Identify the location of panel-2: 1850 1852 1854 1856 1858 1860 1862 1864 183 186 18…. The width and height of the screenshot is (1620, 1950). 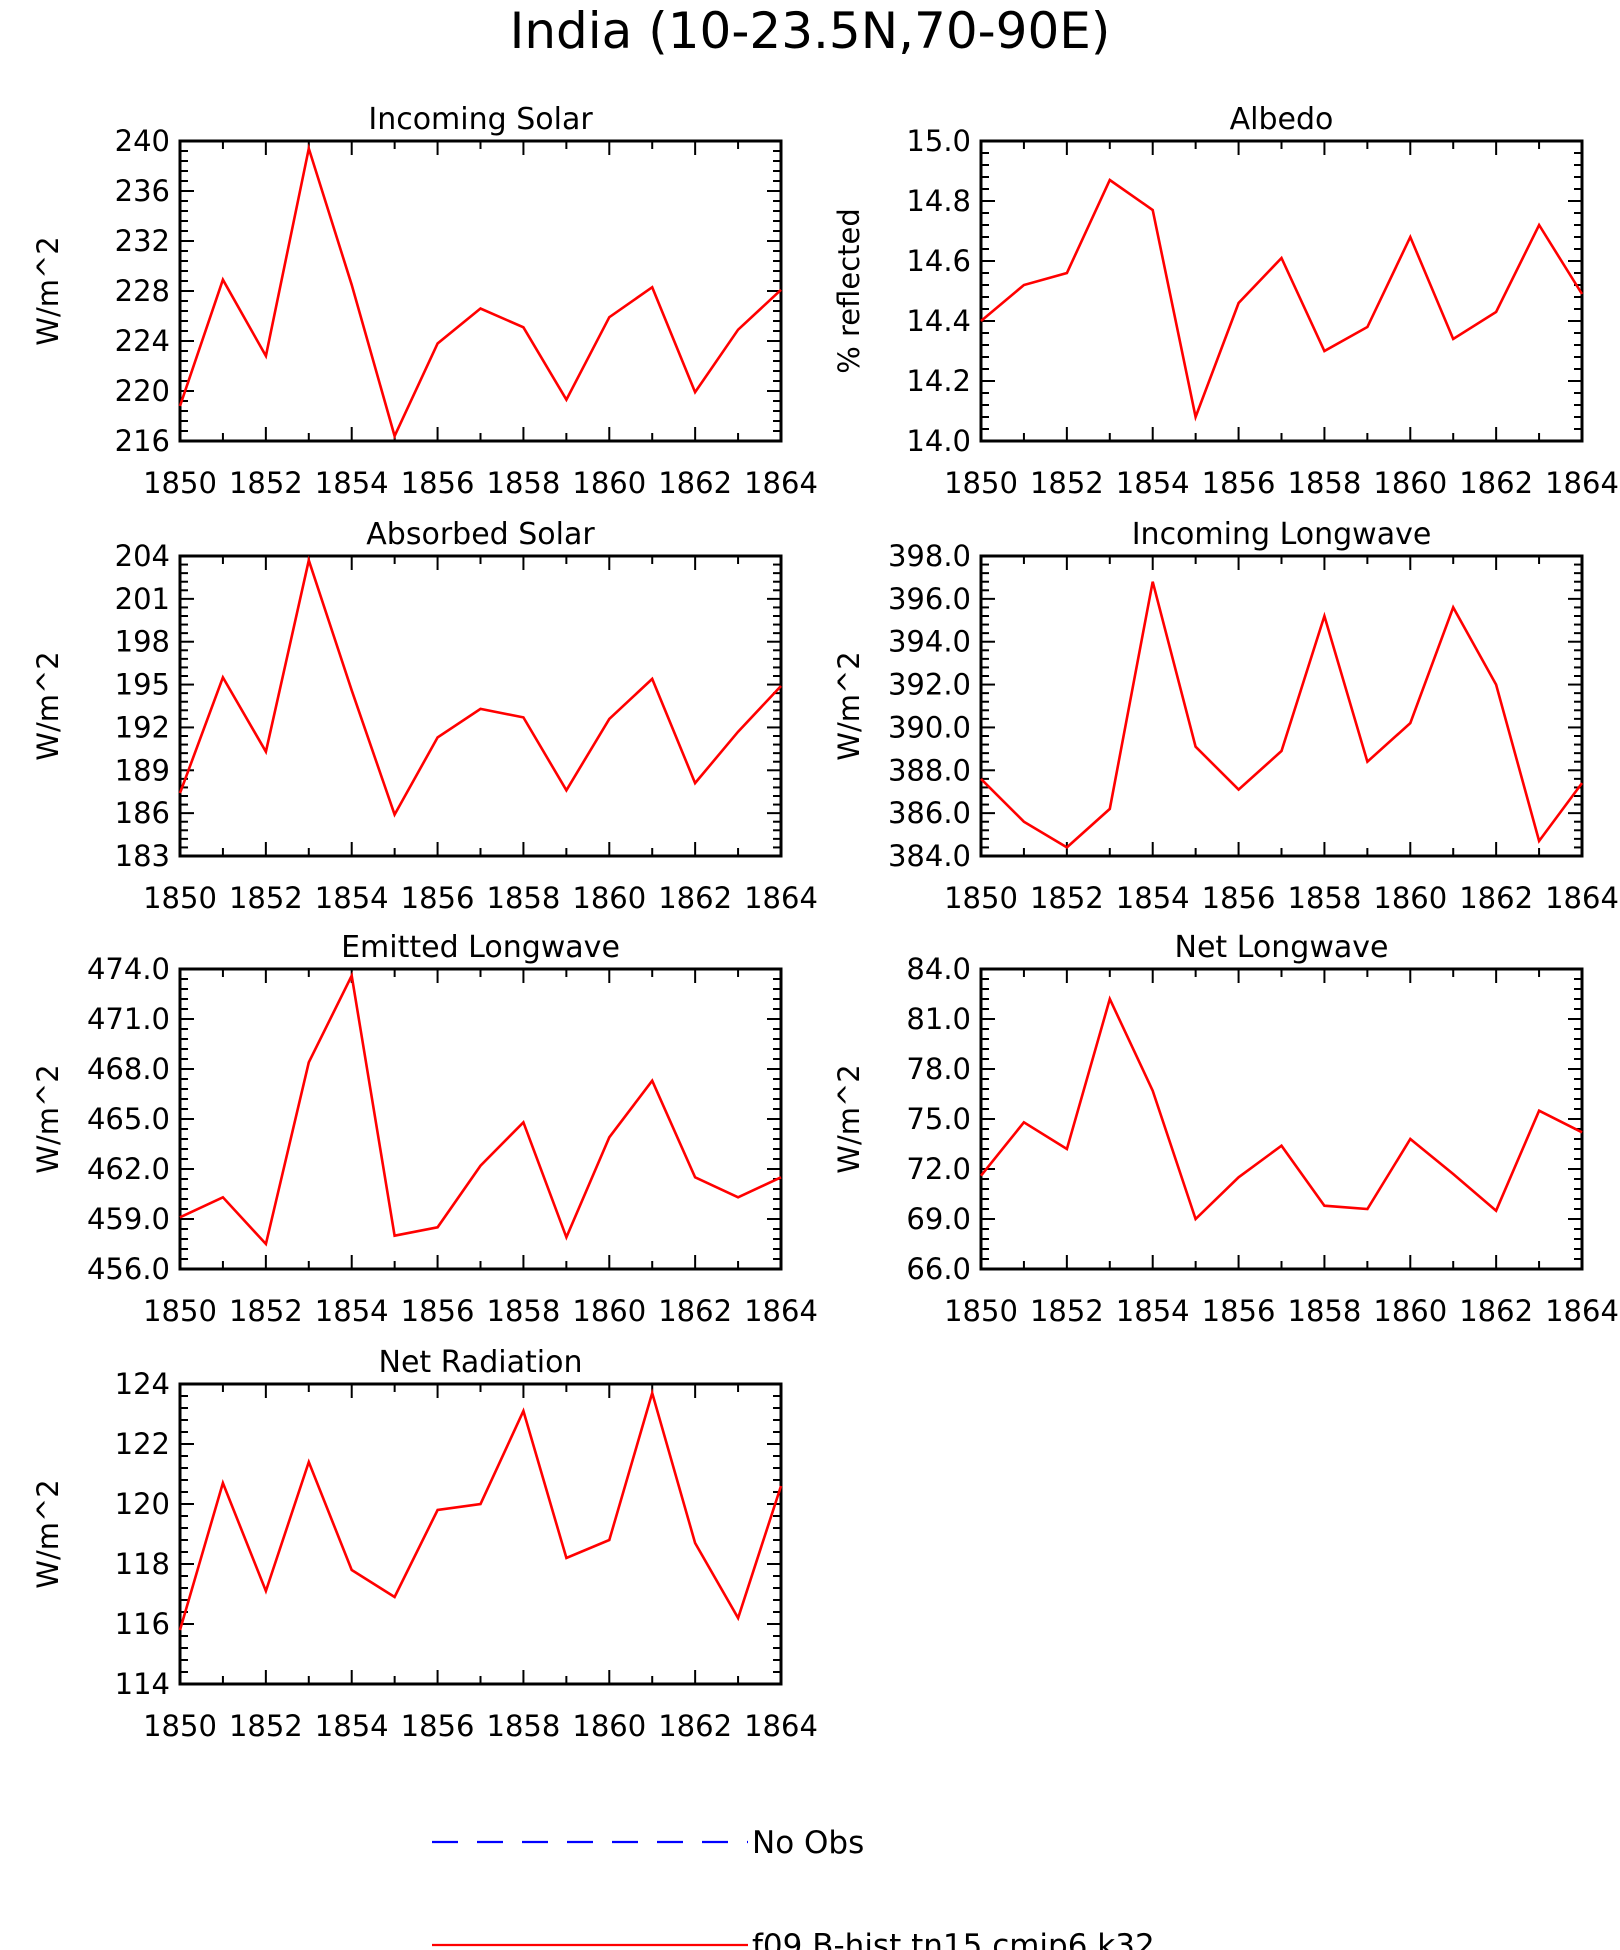
(424, 716).